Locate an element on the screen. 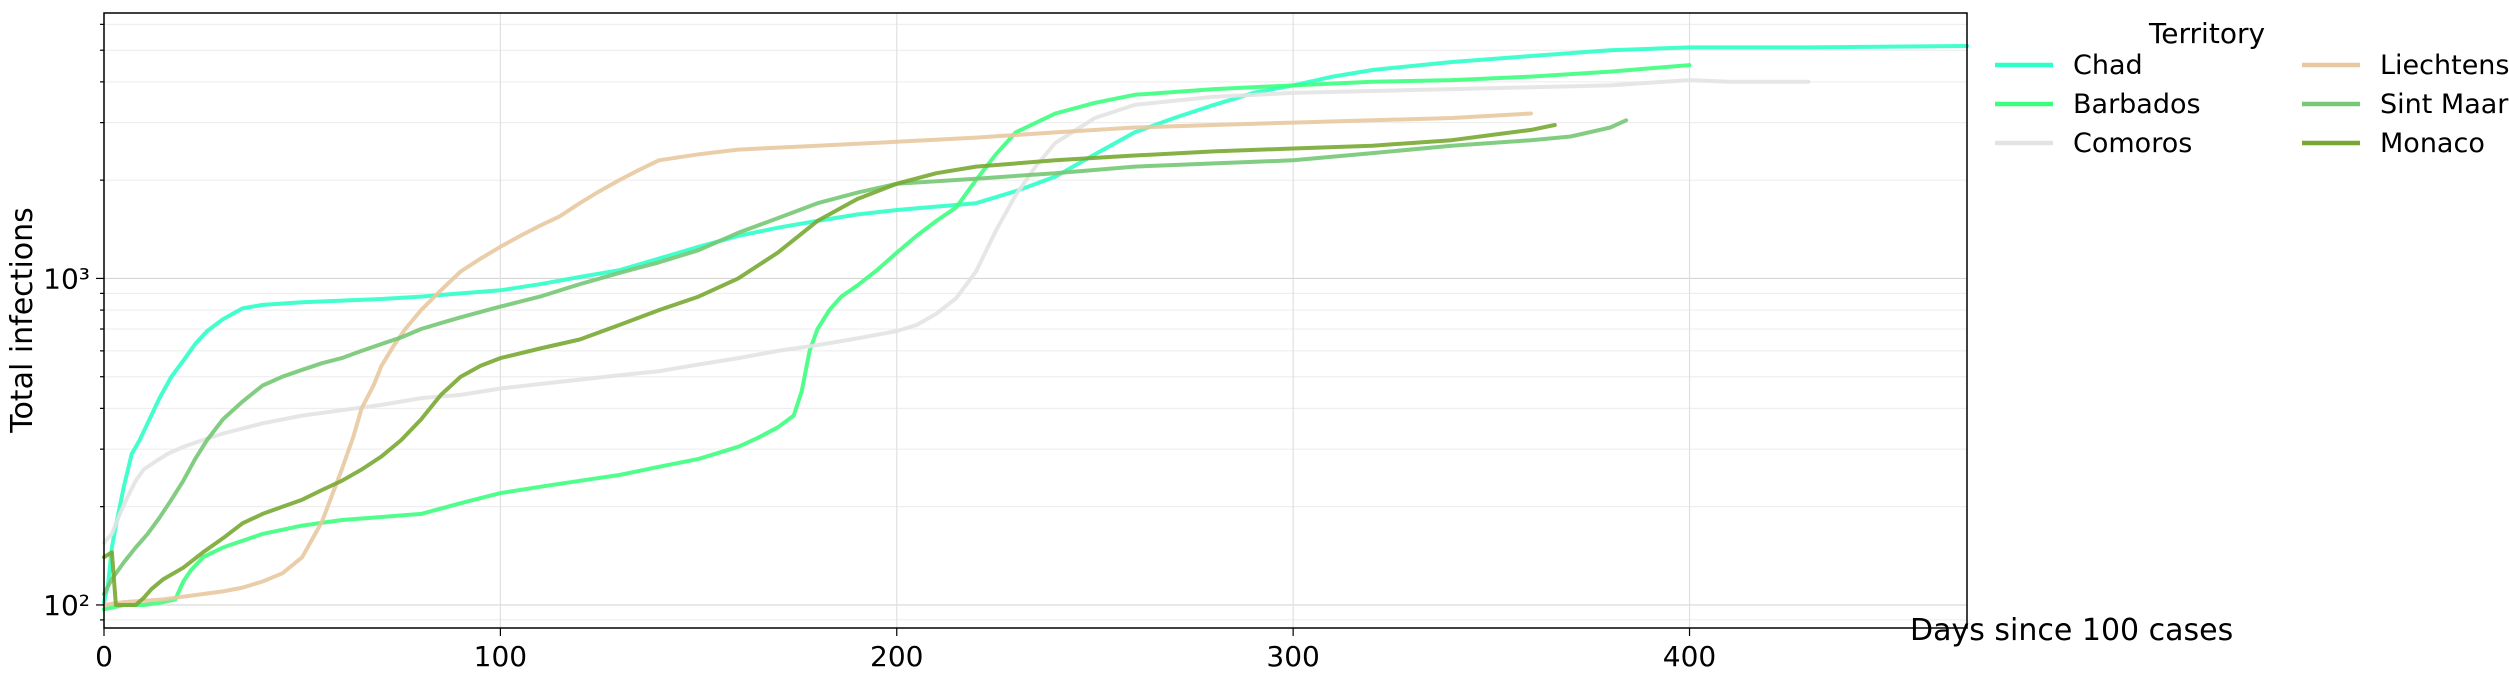 Image resolution: width=2509 pixels, height=677 pixels. legend-label-liechtenstein: Liechtenstein is located at coordinates (2444, 65).